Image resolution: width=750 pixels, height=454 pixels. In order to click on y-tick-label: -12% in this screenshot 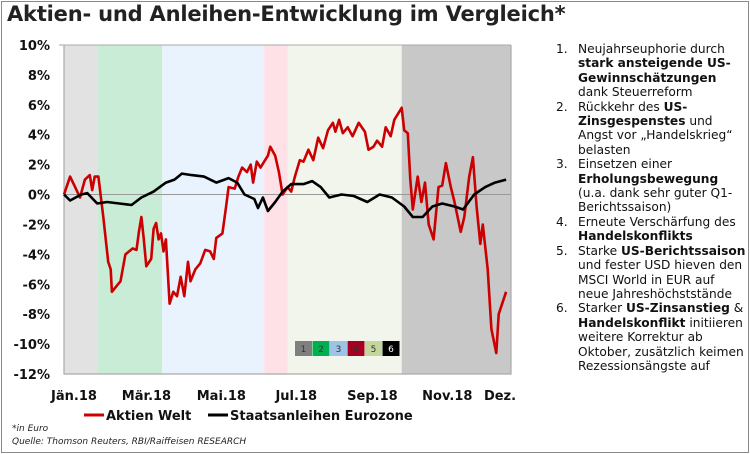, I will do `click(31, 375)`.